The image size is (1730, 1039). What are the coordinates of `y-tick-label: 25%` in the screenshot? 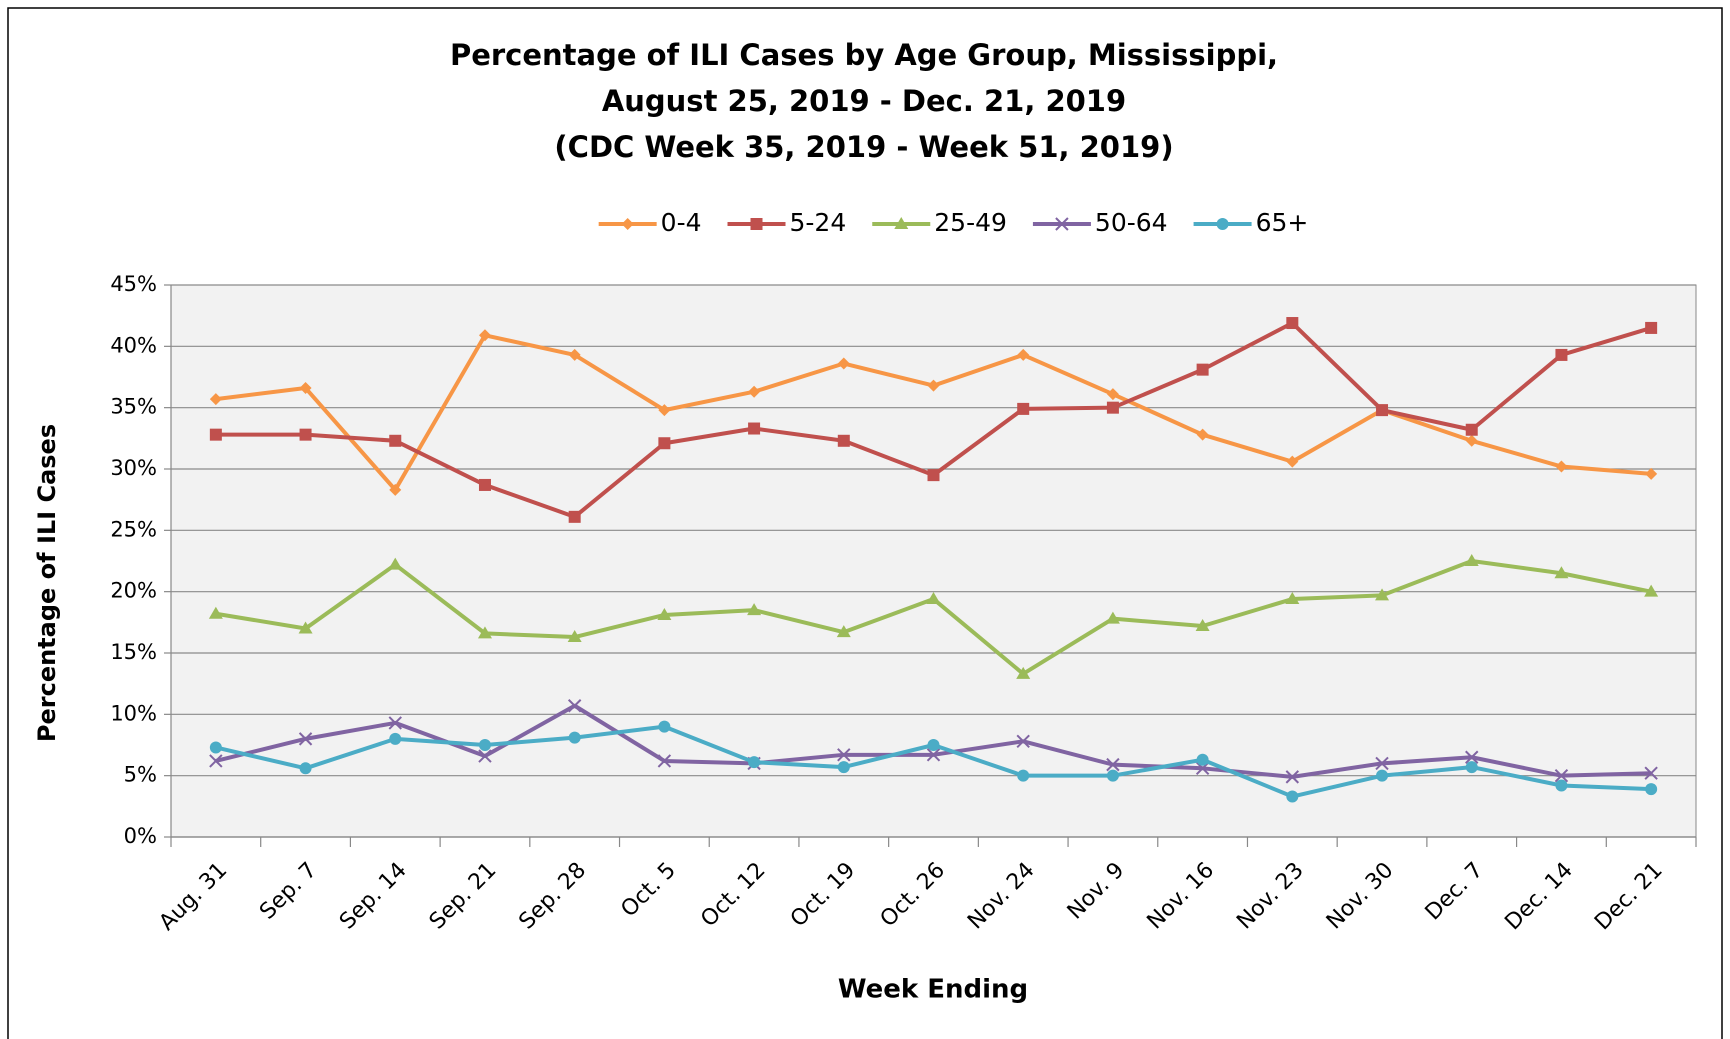 It's located at (133, 529).